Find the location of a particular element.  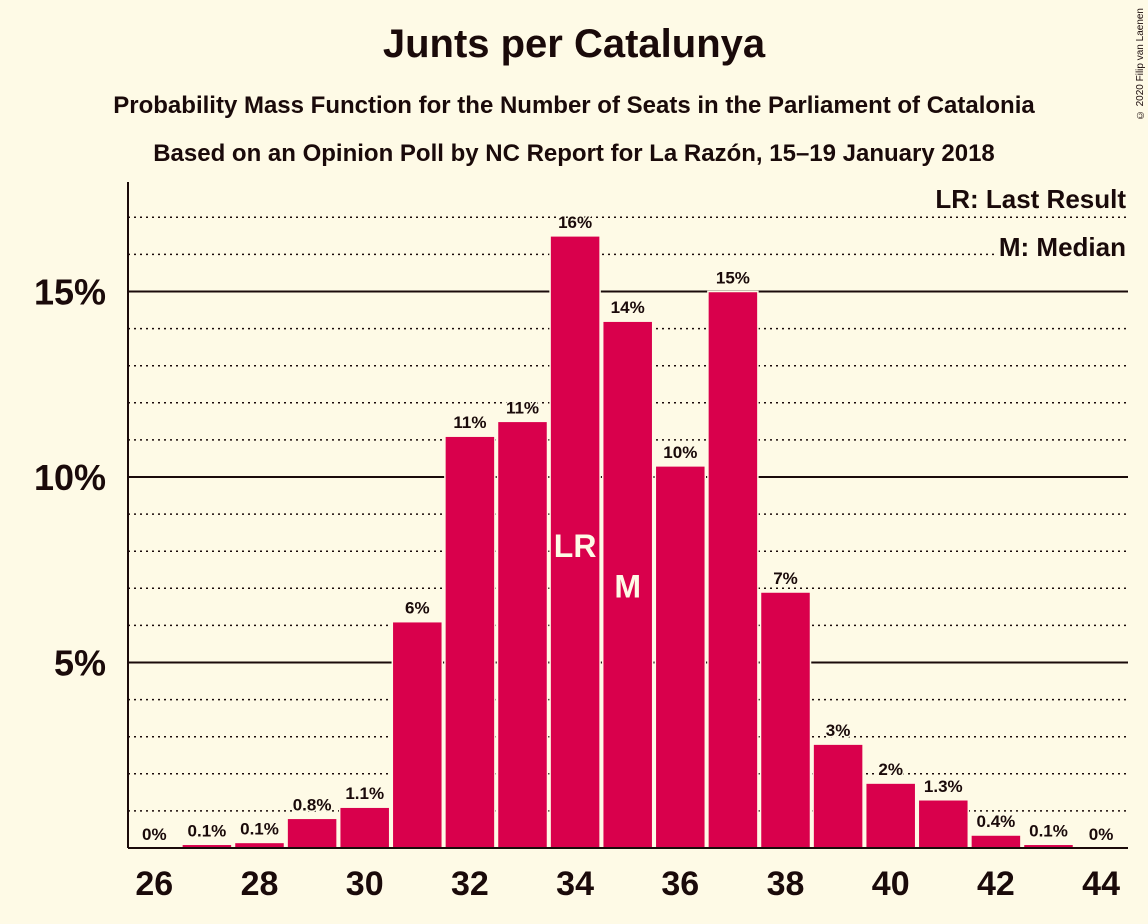

bar-value-label: 15% is located at coordinates (733, 278).